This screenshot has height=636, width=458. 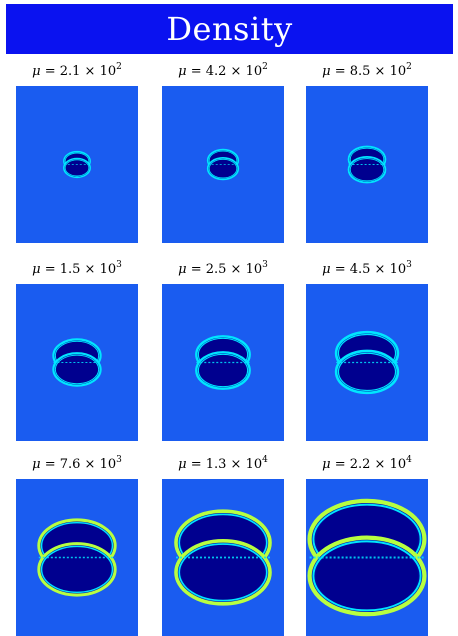 I want to click on mu-mantissa: 1.3, so click(x=216, y=464).